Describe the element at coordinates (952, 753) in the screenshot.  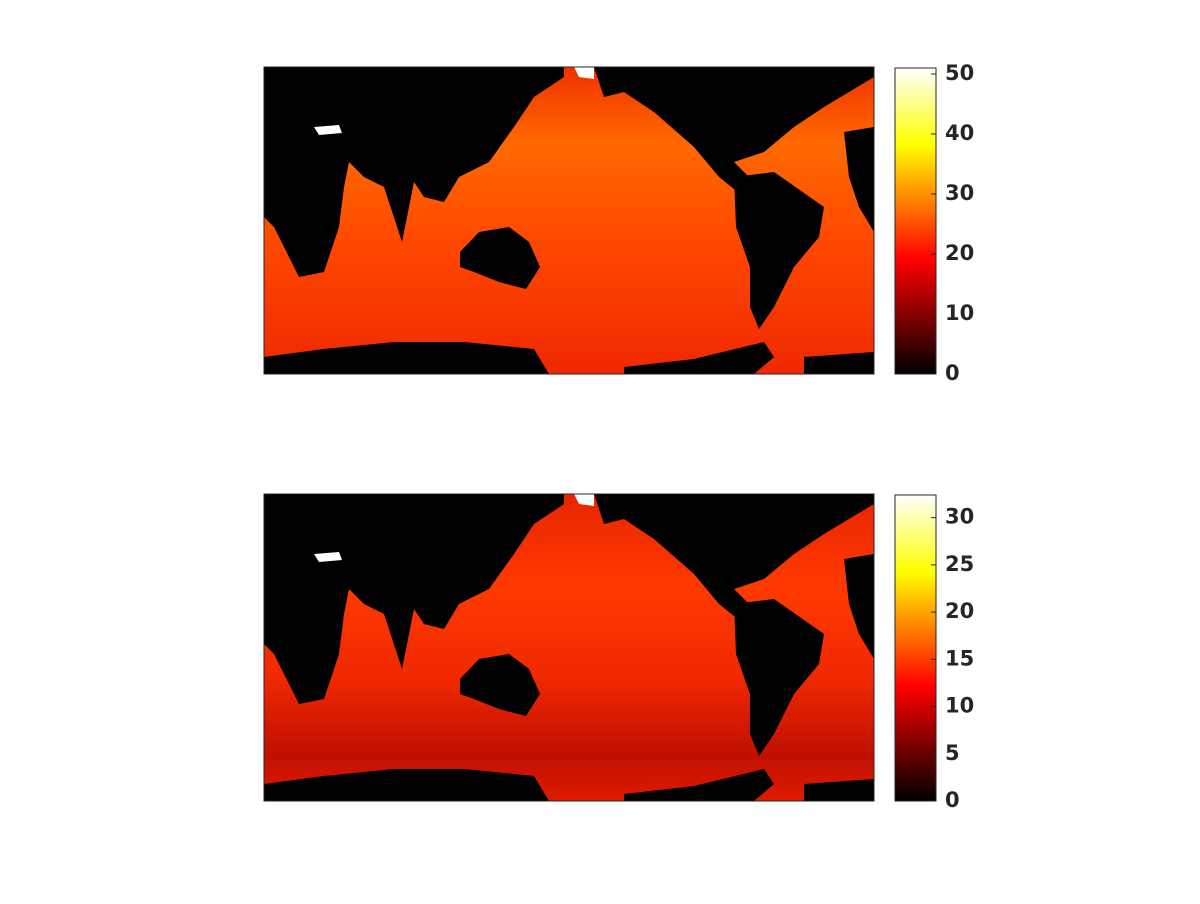
I see `colorbar-tick-label: 5` at that location.